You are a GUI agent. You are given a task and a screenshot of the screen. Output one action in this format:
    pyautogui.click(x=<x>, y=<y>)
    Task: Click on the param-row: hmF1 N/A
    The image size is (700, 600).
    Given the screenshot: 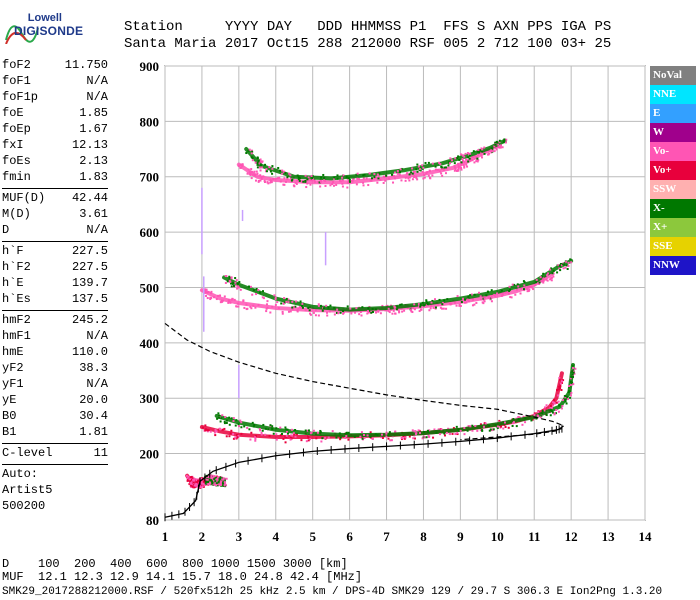 What is the action you would take?
    pyautogui.click(x=55, y=337)
    